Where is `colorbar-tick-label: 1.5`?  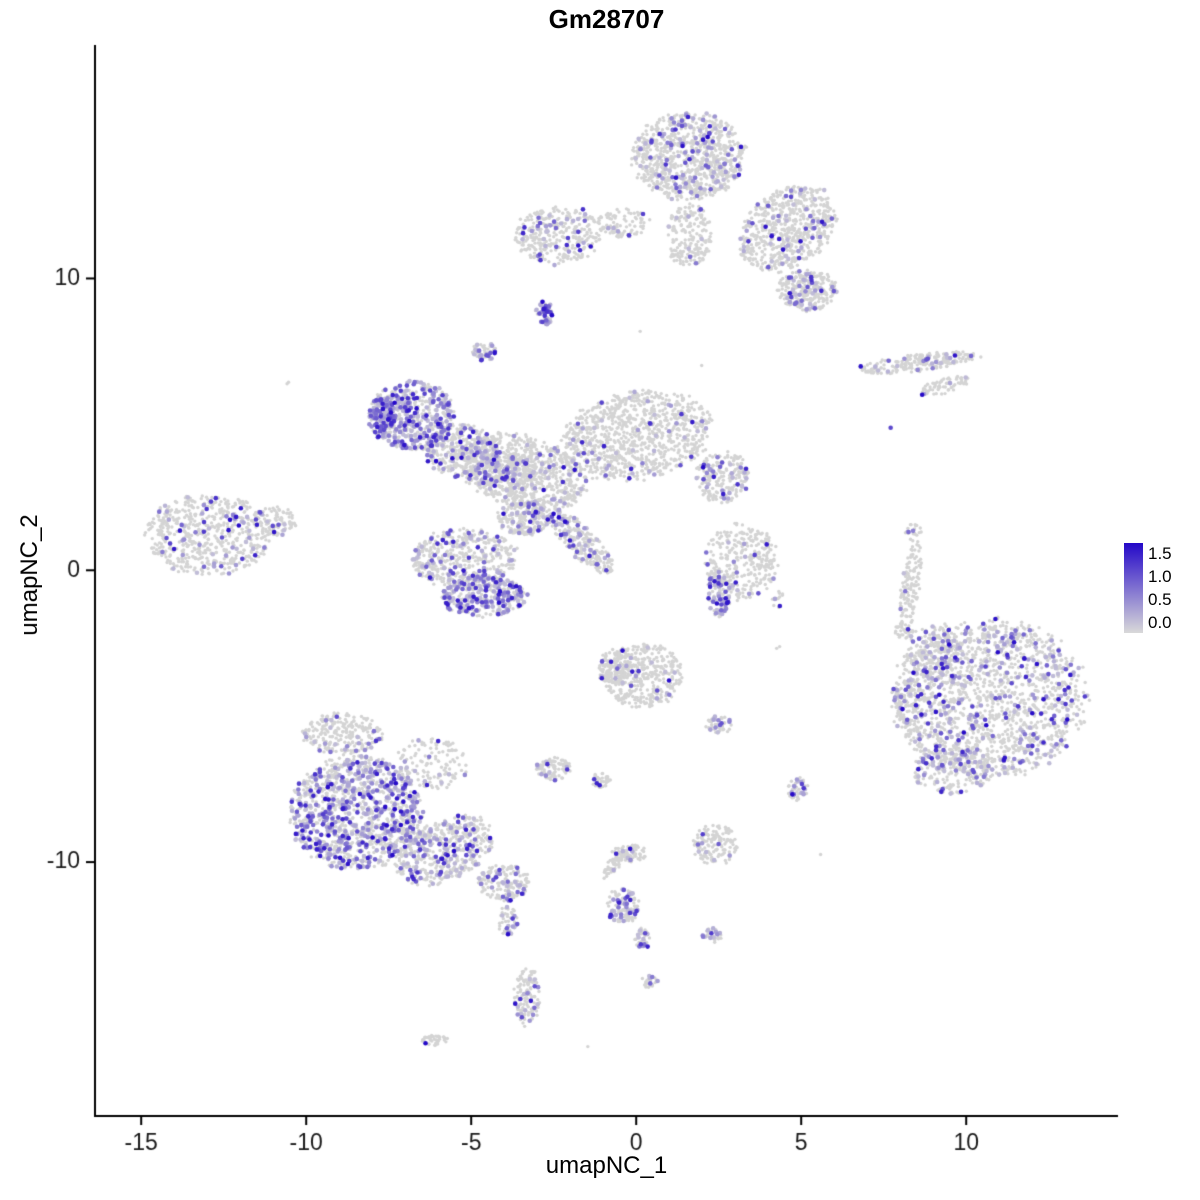 colorbar-tick-label: 1.5 is located at coordinates (1160, 553).